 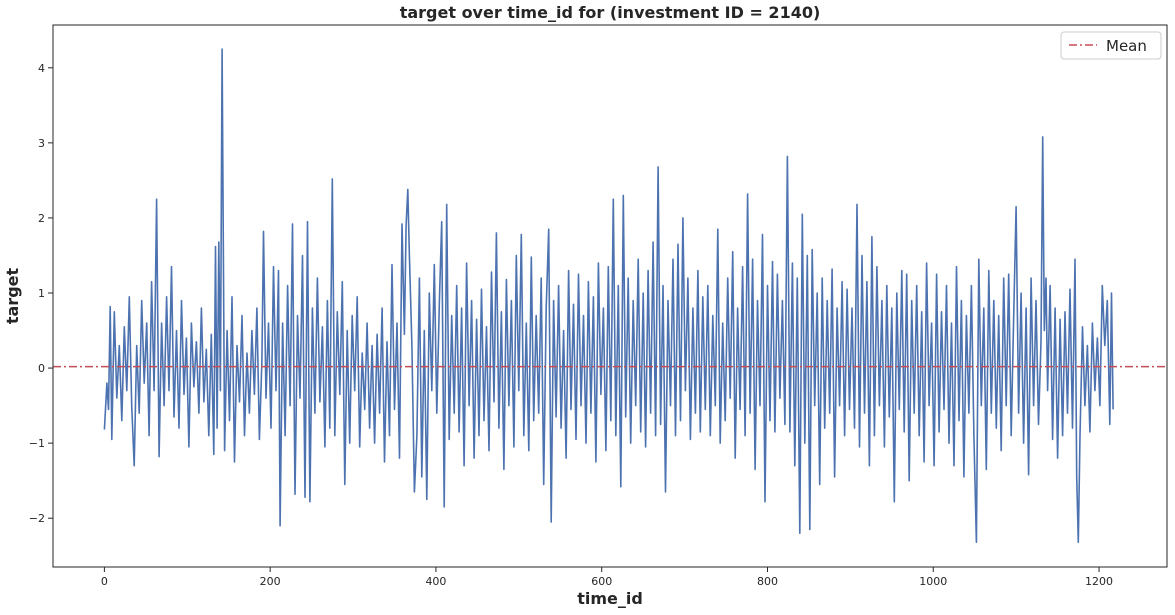 I want to click on y-tick-label: 1, so click(x=41, y=293).